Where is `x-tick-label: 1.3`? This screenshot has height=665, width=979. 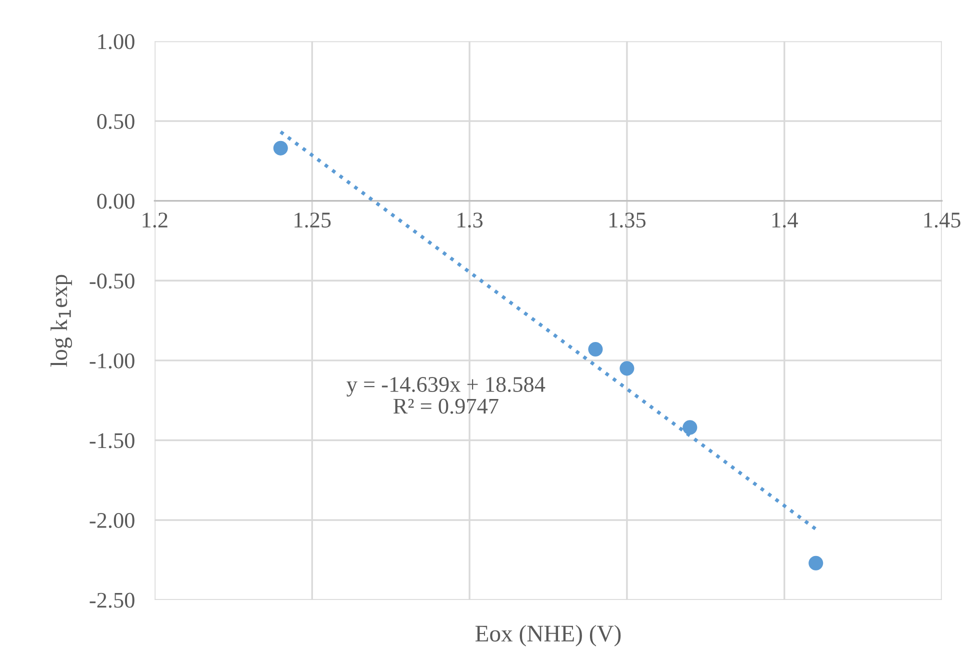
x-tick-label: 1.3 is located at coordinates (470, 220).